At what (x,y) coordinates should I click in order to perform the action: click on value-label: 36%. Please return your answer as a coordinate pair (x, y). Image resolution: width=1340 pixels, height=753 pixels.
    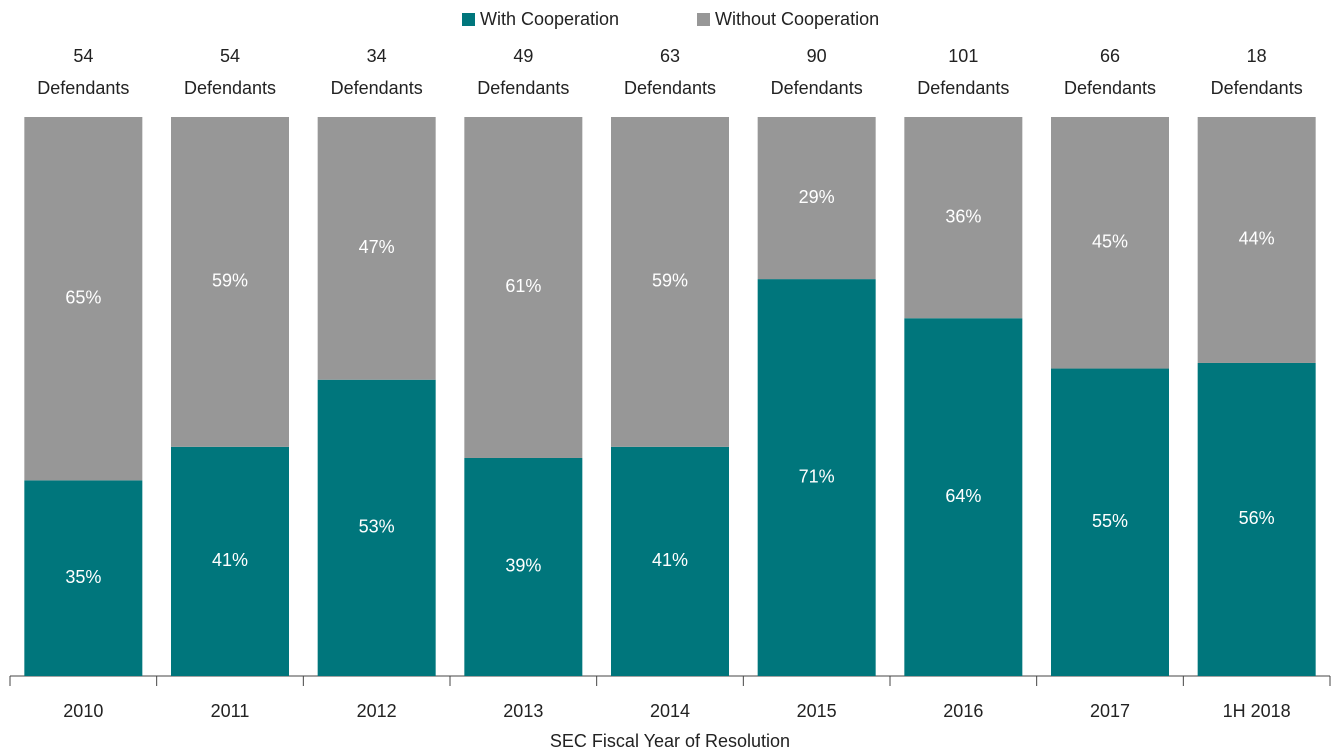
    Looking at the image, I should click on (963, 216).